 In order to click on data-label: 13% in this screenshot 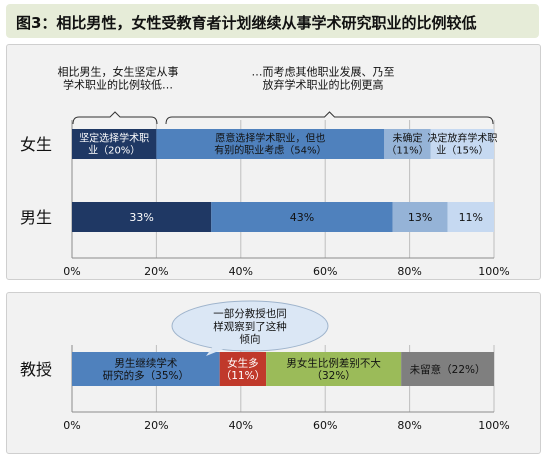, I will do `click(420, 217)`.